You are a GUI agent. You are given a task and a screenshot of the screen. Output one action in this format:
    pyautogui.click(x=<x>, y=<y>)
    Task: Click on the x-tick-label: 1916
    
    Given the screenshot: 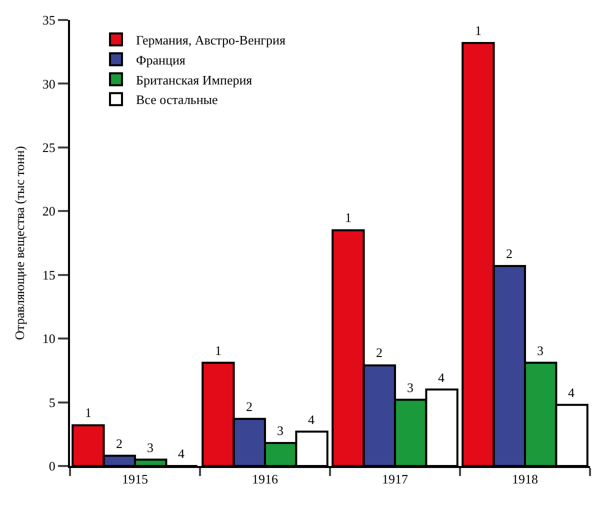 What is the action you would take?
    pyautogui.click(x=265, y=479)
    